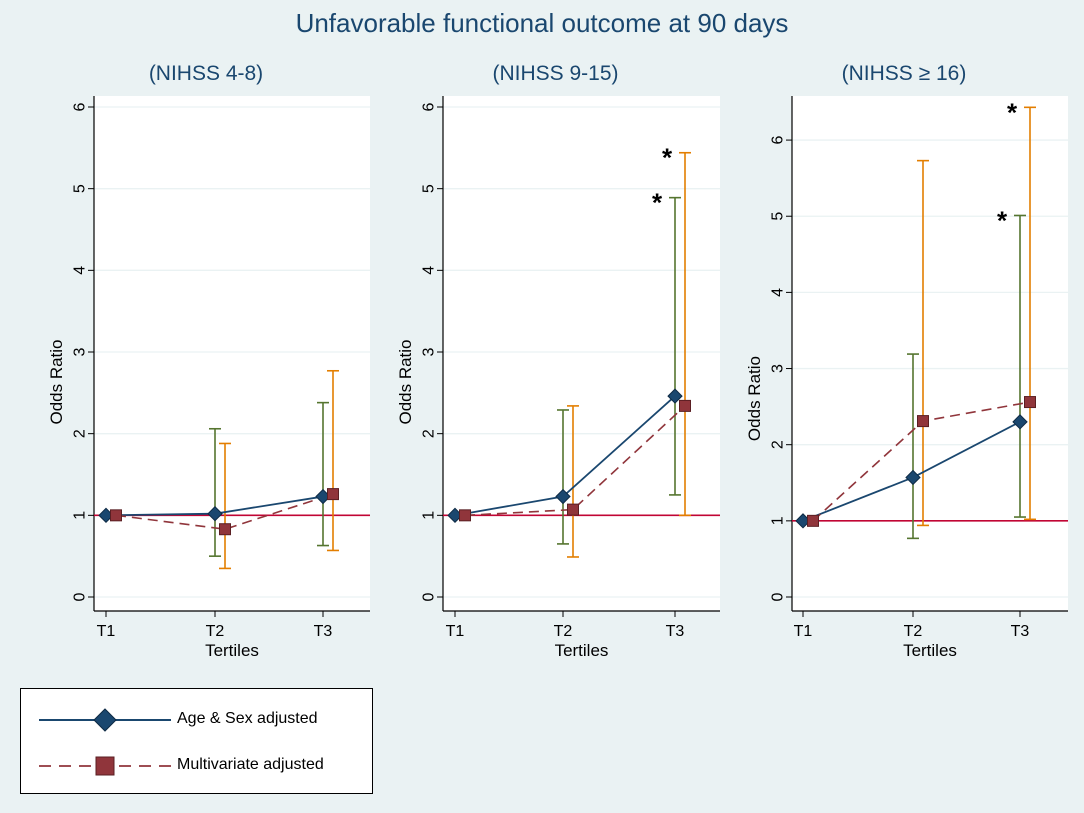 The image size is (1084, 813). Describe the element at coordinates (555, 73) in the screenshot. I see `panel-title: (NIHSS 9-15)` at that location.